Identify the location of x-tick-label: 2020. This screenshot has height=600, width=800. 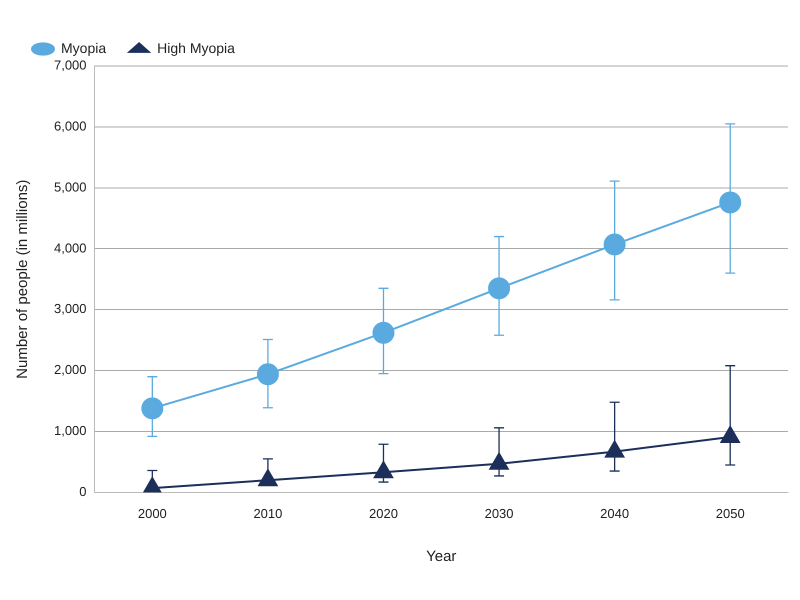
(383, 513).